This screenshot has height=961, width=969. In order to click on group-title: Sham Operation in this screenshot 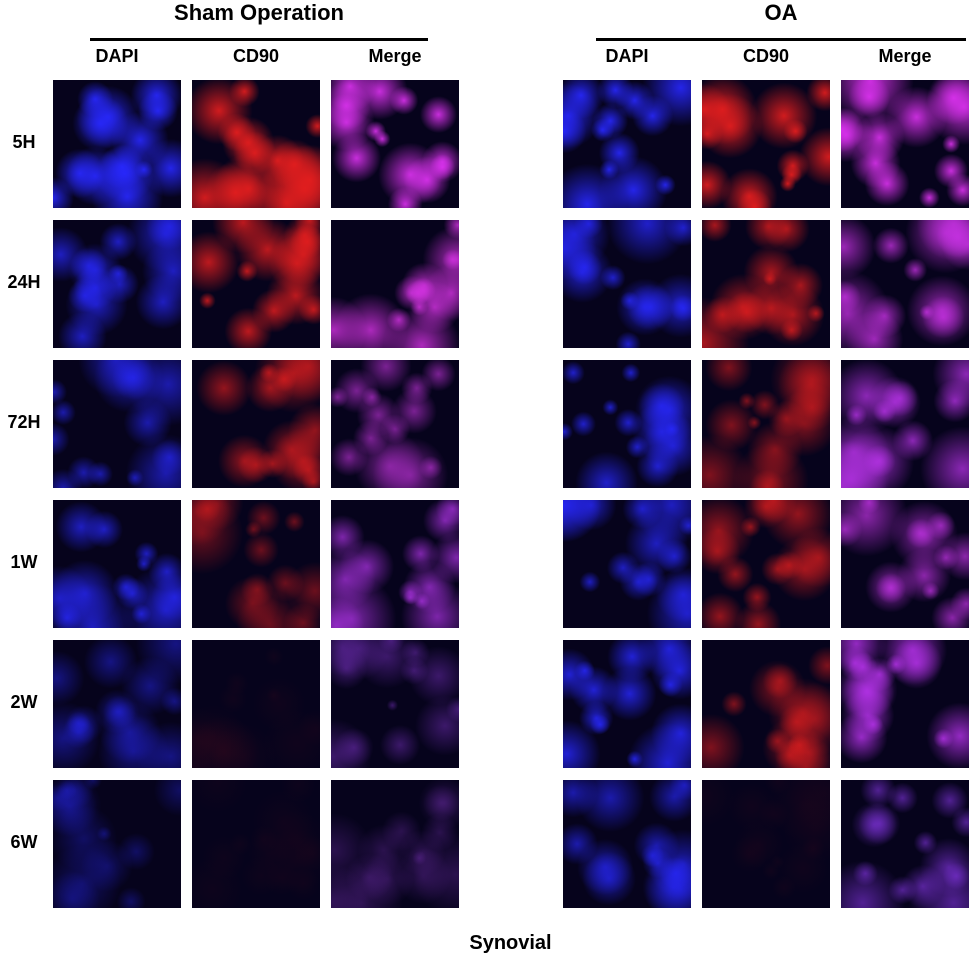, I will do `click(259, 12)`.